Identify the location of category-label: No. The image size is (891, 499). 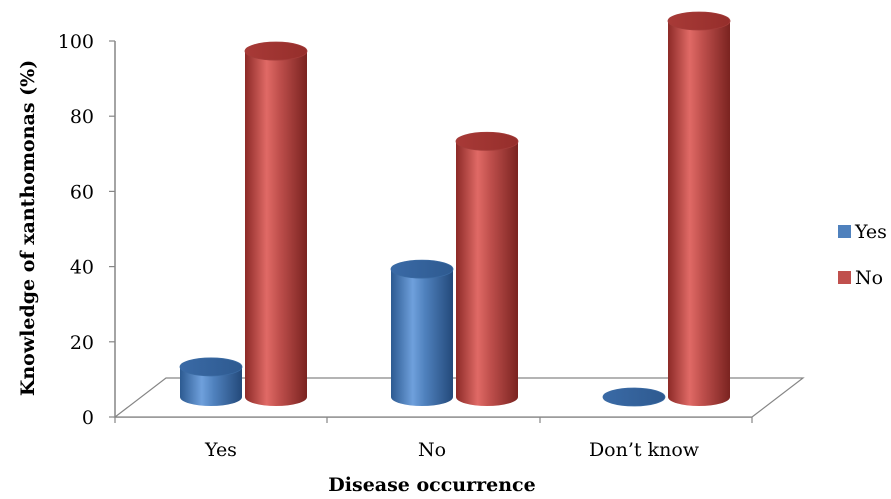
(432, 450).